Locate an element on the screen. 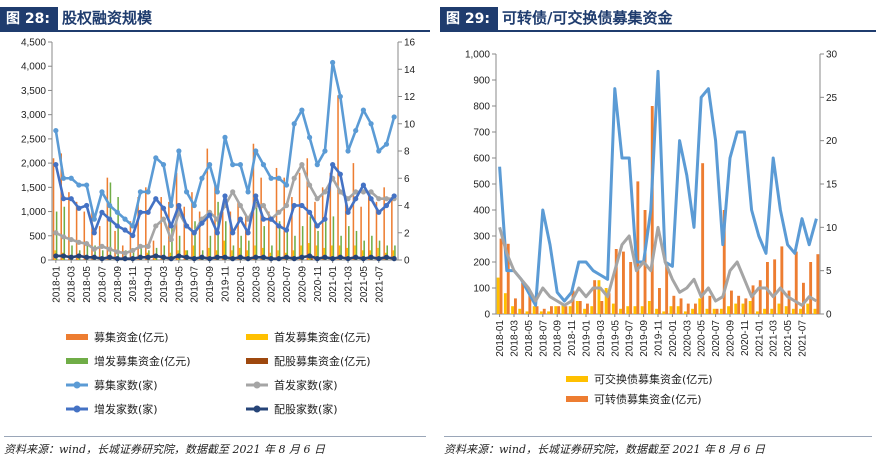 The height and width of the screenshot is (462, 876). x-tick-label: 2018-01 is located at coordinates (500, 338).